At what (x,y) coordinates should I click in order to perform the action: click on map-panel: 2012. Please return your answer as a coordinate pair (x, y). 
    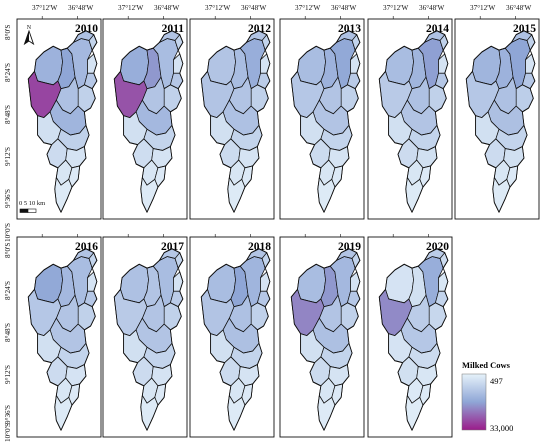
    Looking at the image, I should click on (232, 118).